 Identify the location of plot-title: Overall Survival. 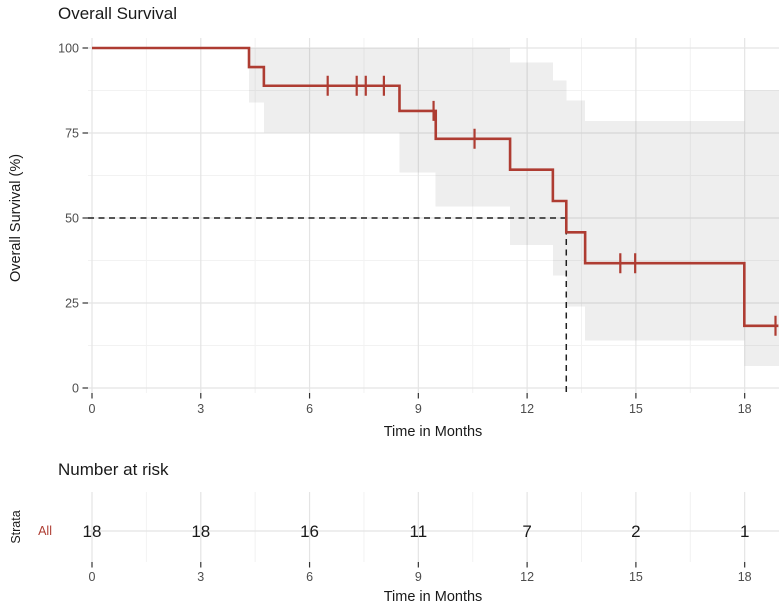
(118, 13).